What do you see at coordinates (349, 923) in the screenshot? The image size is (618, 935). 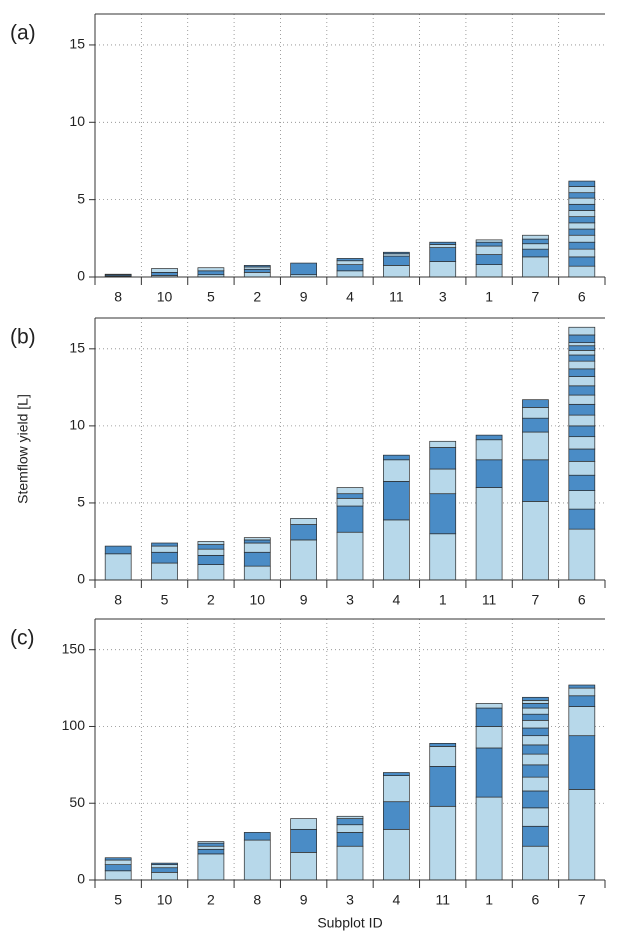 I see `x-axis-title: Subplot ID` at bounding box center [349, 923].